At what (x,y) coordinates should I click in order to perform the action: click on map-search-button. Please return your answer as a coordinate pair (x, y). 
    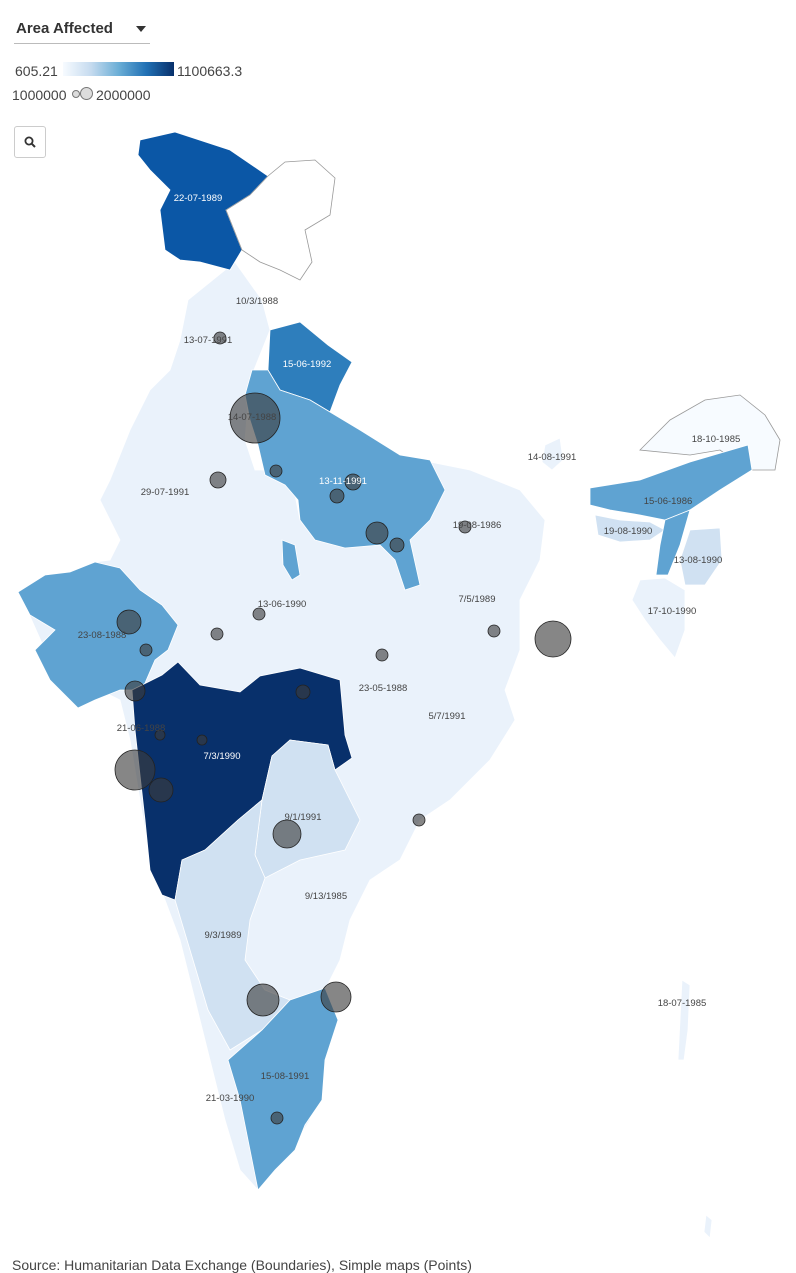
    Looking at the image, I should click on (30, 142).